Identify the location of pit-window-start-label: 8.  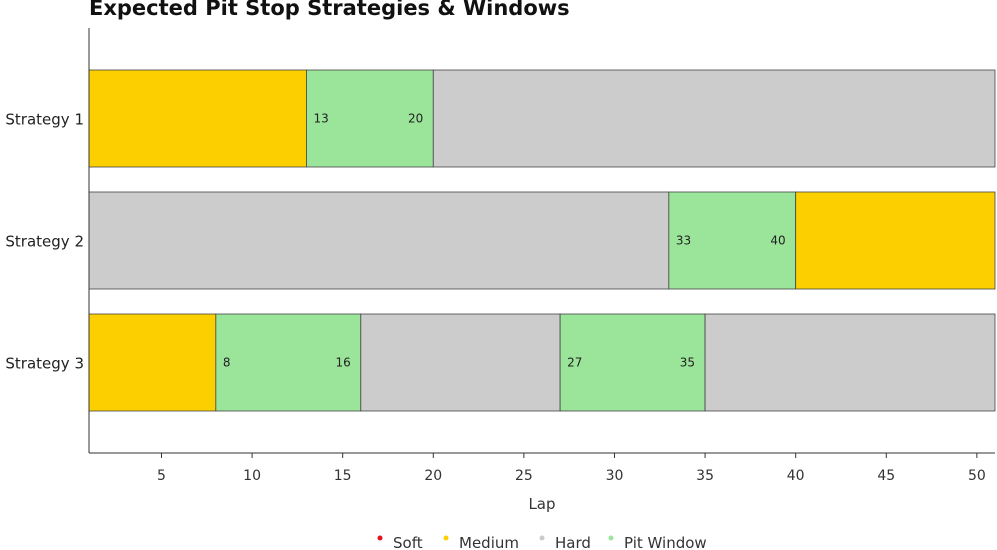
(227, 363).